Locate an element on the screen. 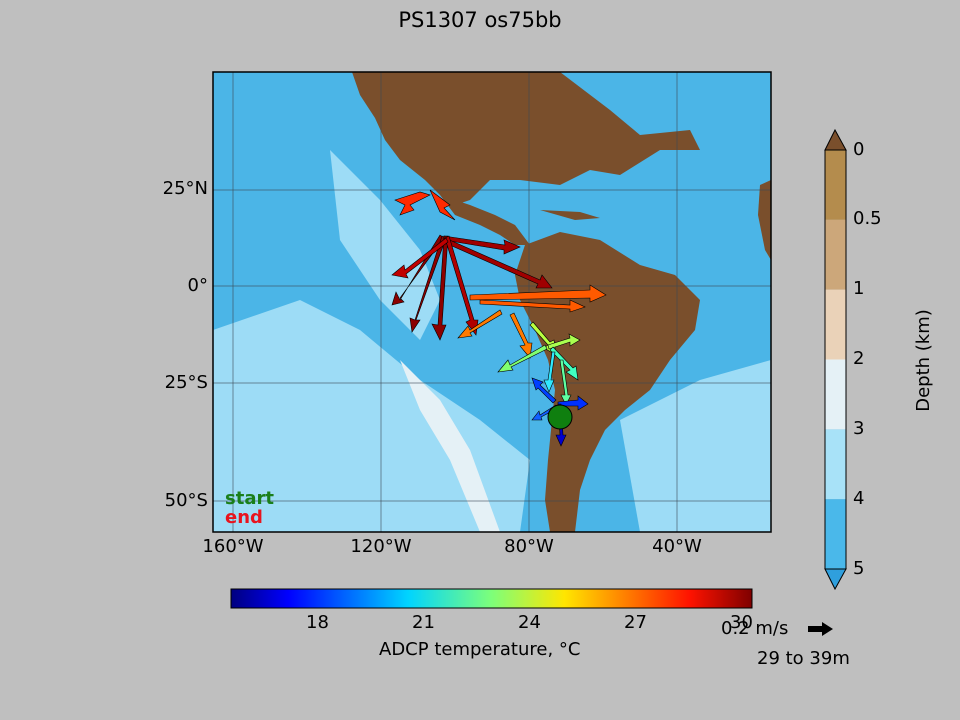 Image resolution: width=960 pixels, height=720 pixels. ridge-band is located at coordinates (450, 446).